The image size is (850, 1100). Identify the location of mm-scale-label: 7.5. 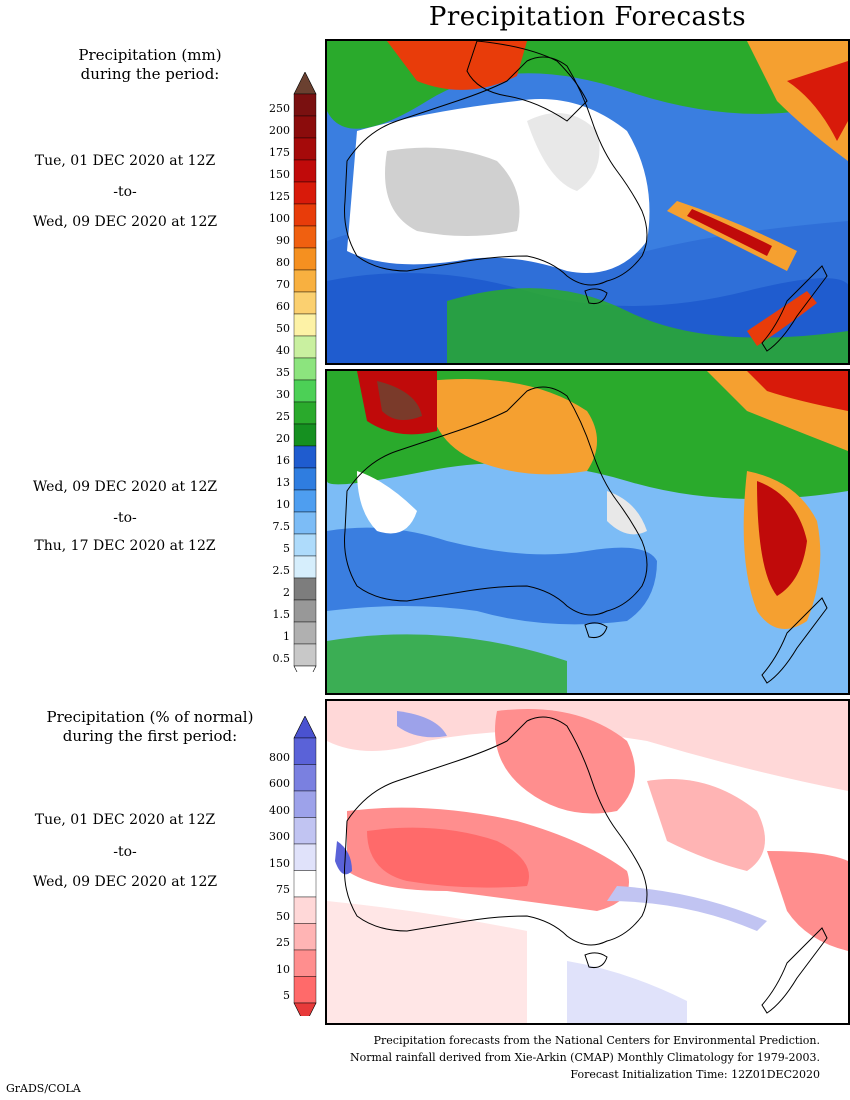
(281, 526).